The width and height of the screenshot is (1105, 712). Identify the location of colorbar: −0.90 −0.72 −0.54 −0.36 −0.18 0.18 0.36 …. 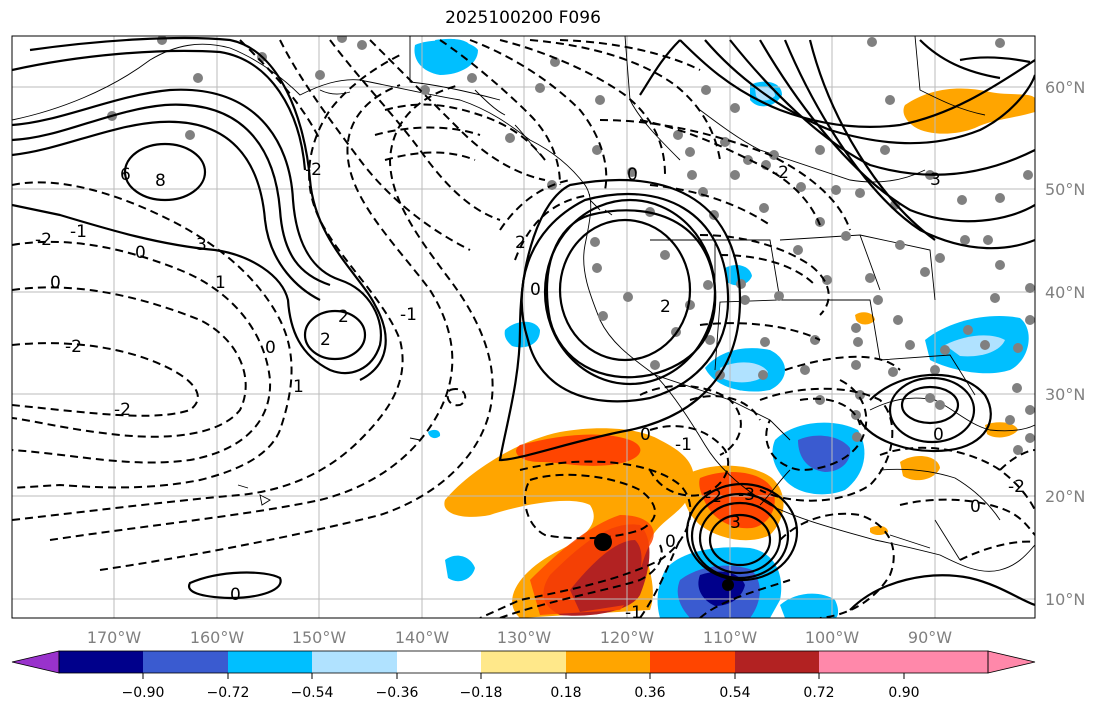
(523, 675).